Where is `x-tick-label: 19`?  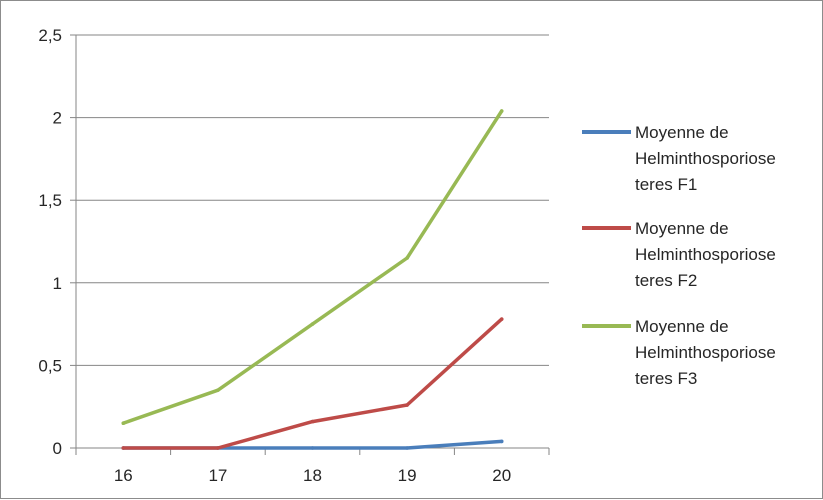 x-tick-label: 19 is located at coordinates (407, 475).